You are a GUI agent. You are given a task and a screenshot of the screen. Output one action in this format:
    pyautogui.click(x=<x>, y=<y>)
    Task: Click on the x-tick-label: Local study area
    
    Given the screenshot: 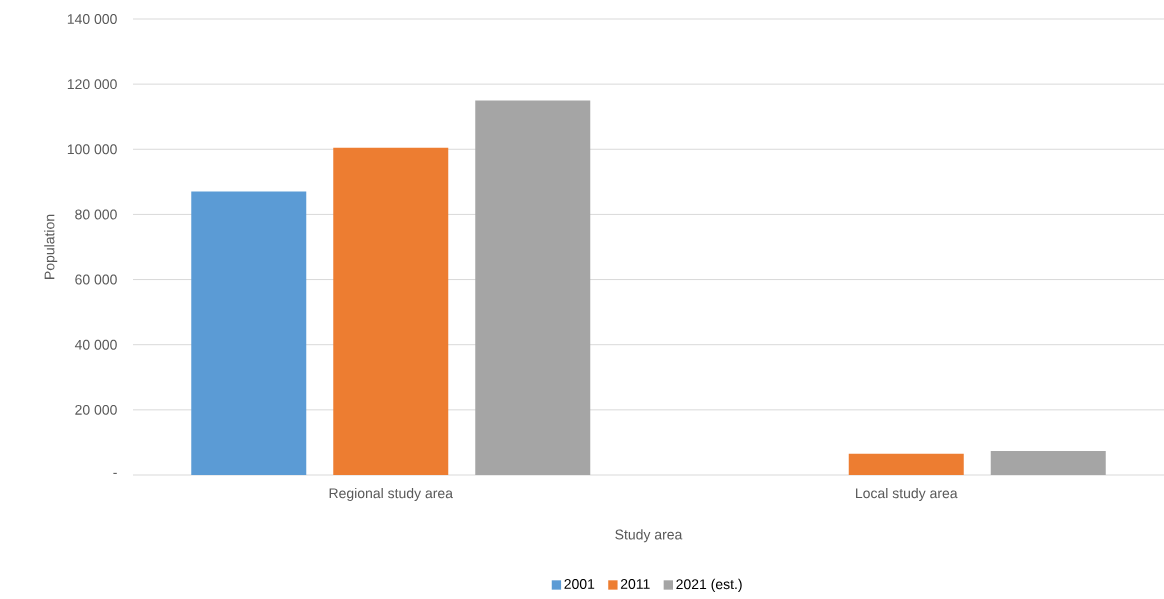 What is the action you would take?
    pyautogui.click(x=907, y=494)
    